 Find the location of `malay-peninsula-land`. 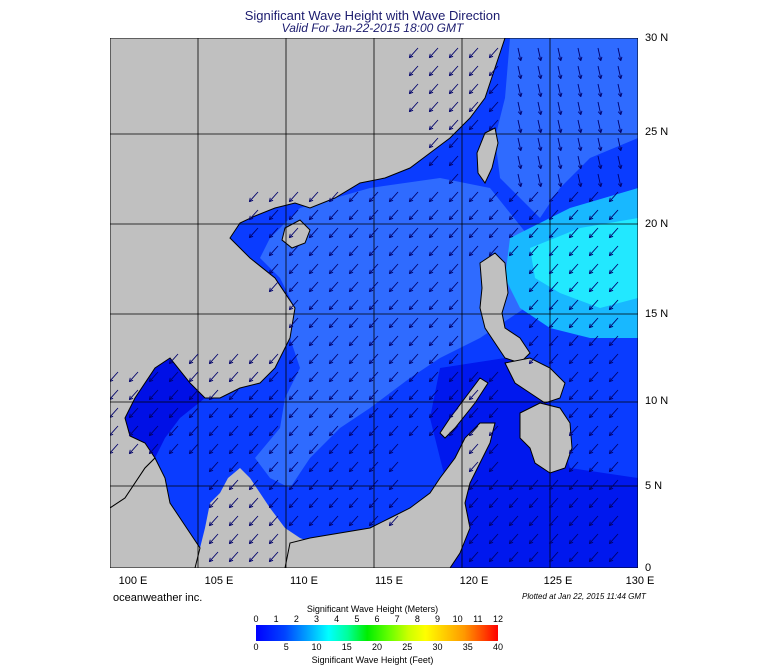

malay-peninsula-land is located at coordinates (155, 512).